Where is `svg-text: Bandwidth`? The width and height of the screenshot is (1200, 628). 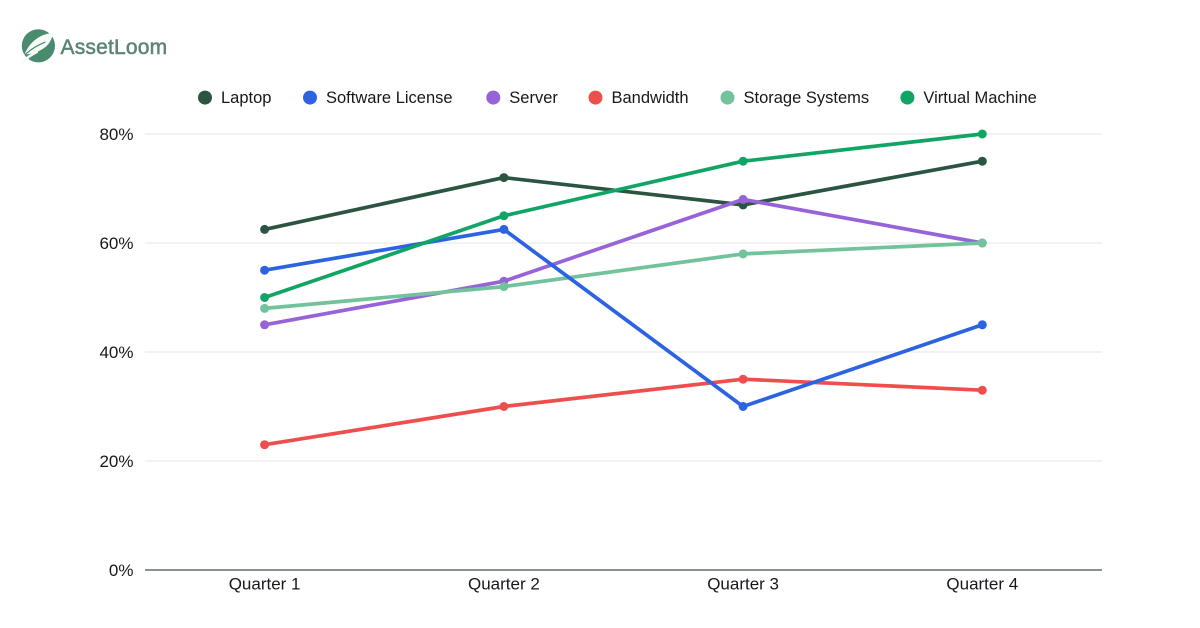 svg-text: Bandwidth is located at coordinates (650, 98).